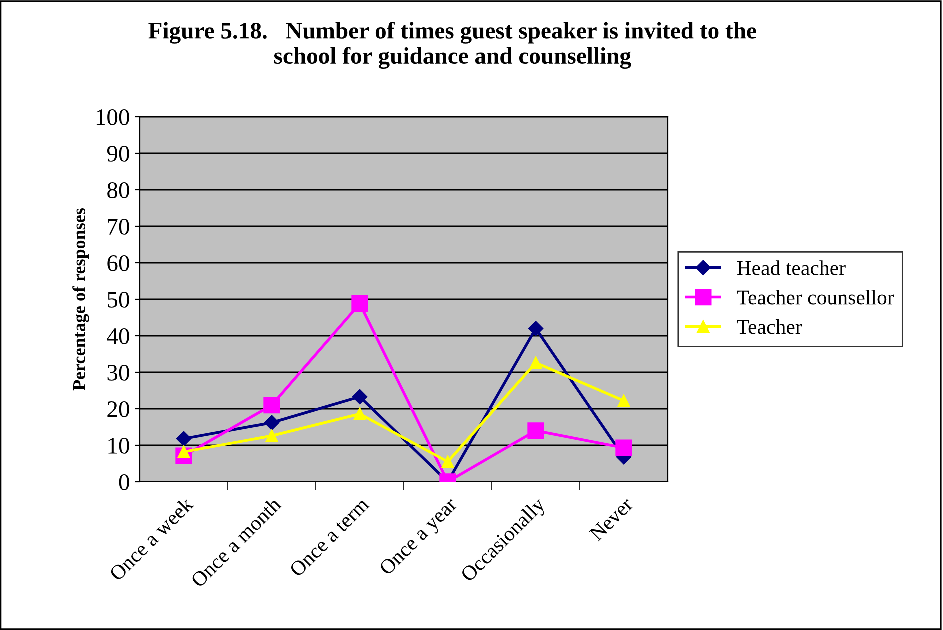  Describe the element at coordinates (119, 190) in the screenshot. I see `y-tick-label: 80` at that location.